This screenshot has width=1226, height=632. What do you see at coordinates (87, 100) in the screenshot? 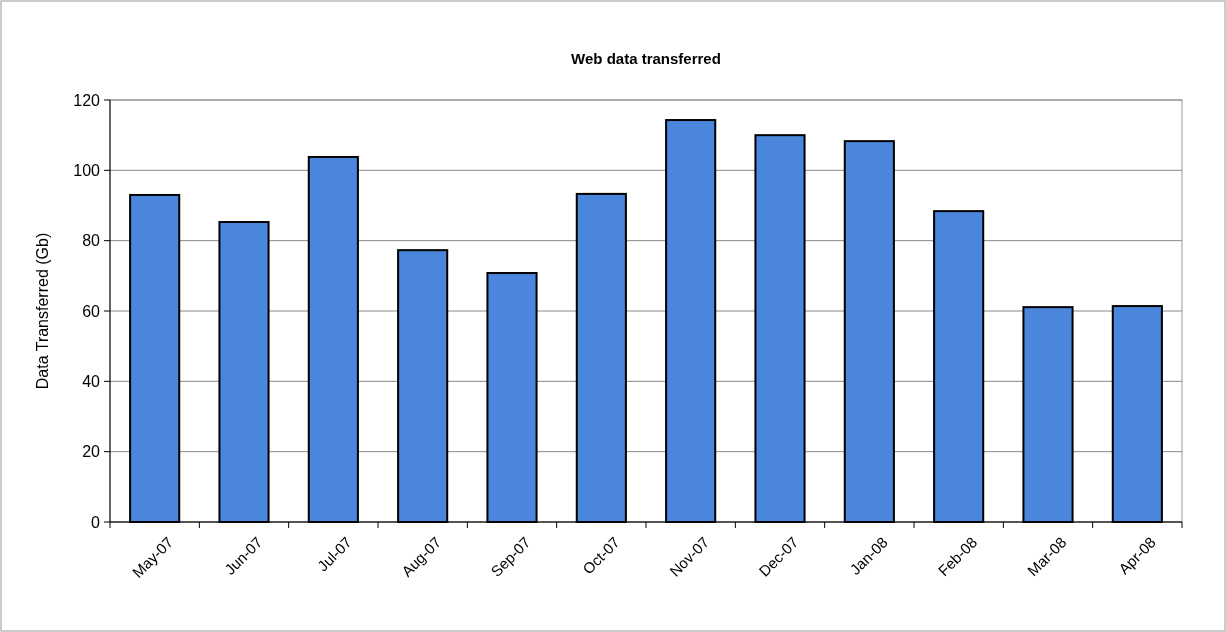
I see `y-tick-label: 120` at bounding box center [87, 100].